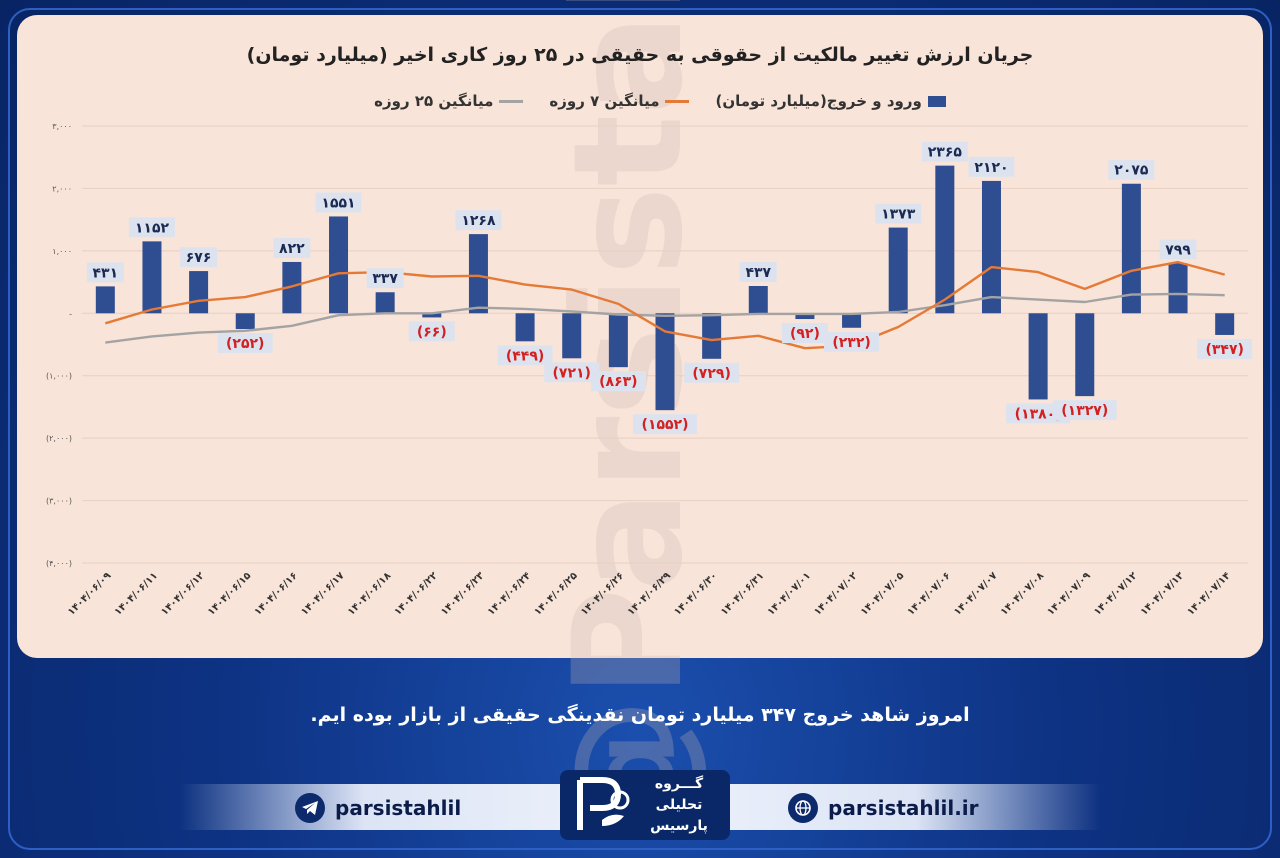 This screenshot has width=1280, height=858. I want to click on x-tick-label: ۱۴۰۴/۰۷/۰۶, so click(928, 593).